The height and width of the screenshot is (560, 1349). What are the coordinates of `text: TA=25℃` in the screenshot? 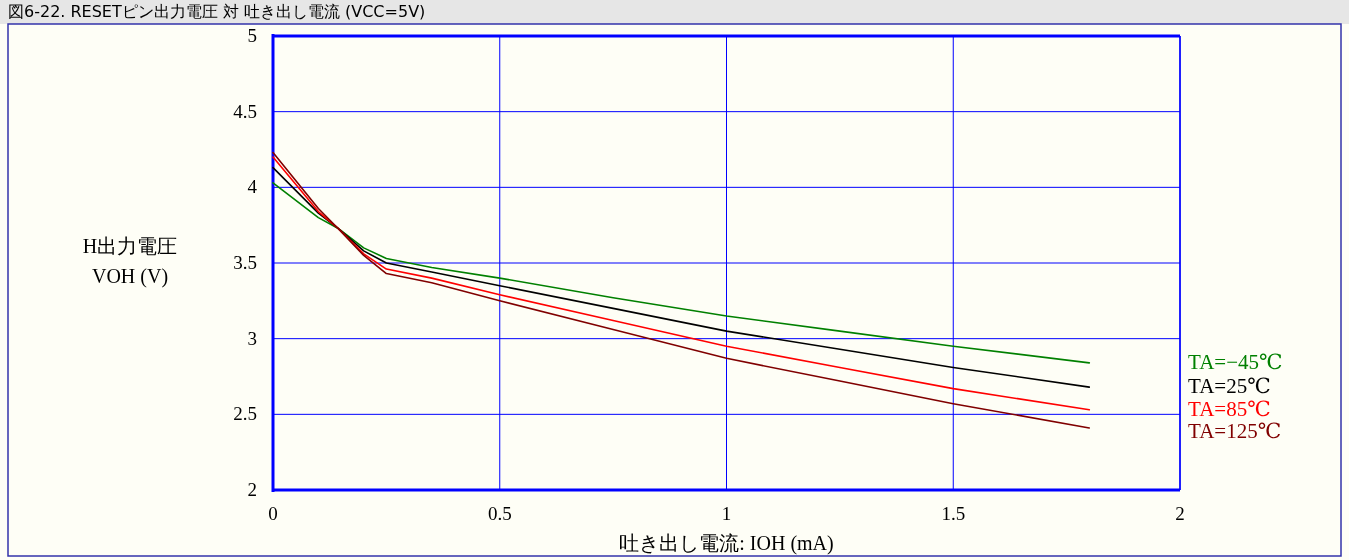 It's located at (1229, 386).